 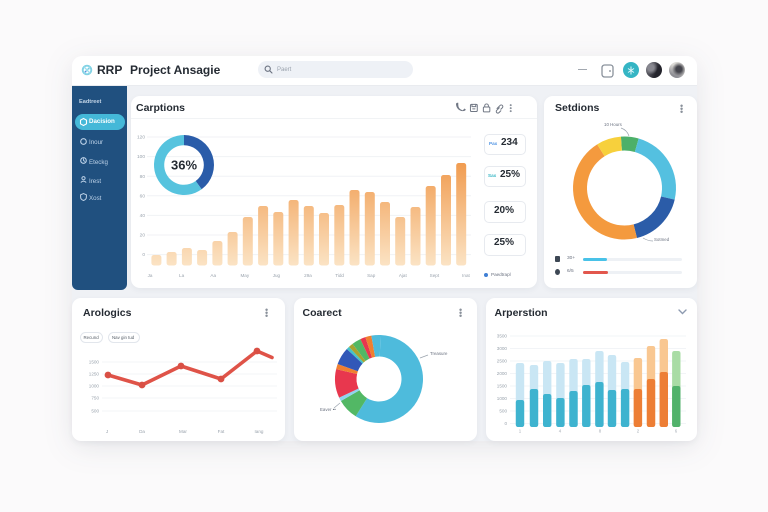 What do you see at coordinates (221, 431) in the screenshot?
I see `svg-text: Fat` at bounding box center [221, 431].